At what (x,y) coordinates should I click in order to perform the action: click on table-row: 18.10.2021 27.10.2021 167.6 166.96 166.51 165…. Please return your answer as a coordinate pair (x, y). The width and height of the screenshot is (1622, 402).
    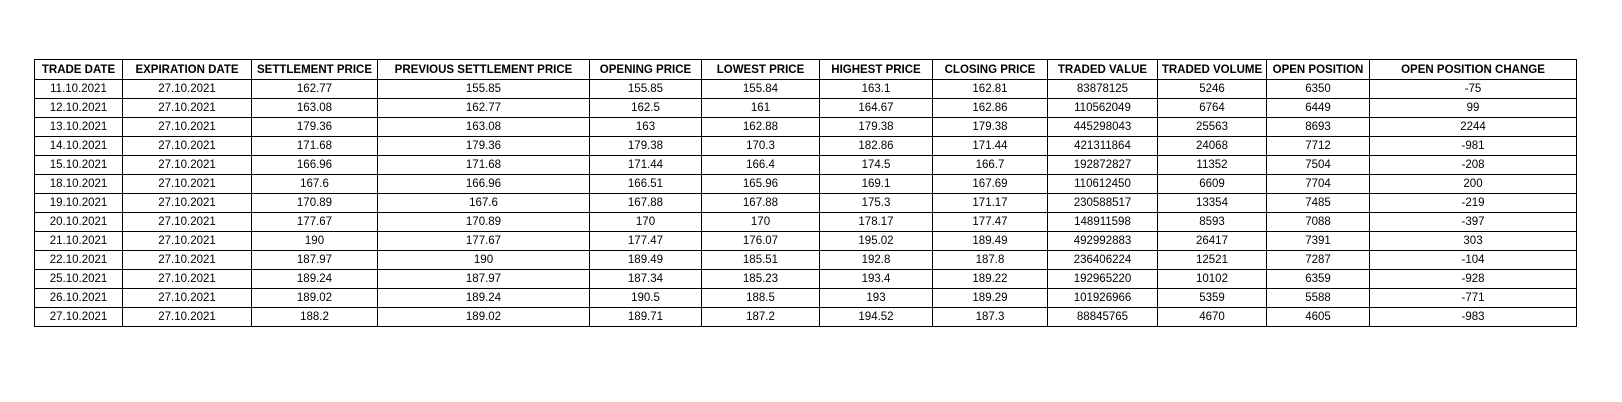
    Looking at the image, I should click on (805, 184).